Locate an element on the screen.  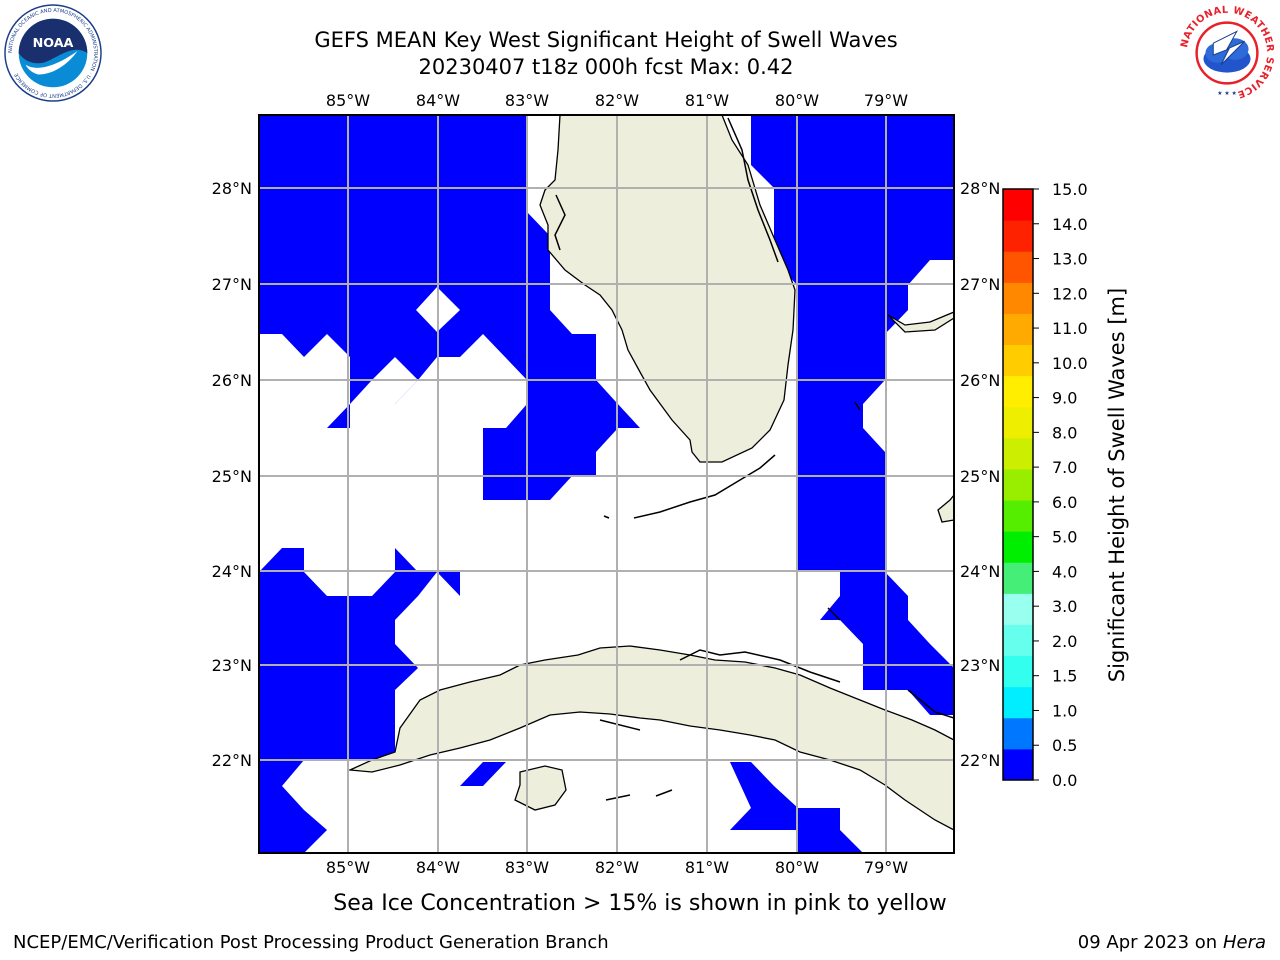
footer-host: Hera is located at coordinates (1244, 942).